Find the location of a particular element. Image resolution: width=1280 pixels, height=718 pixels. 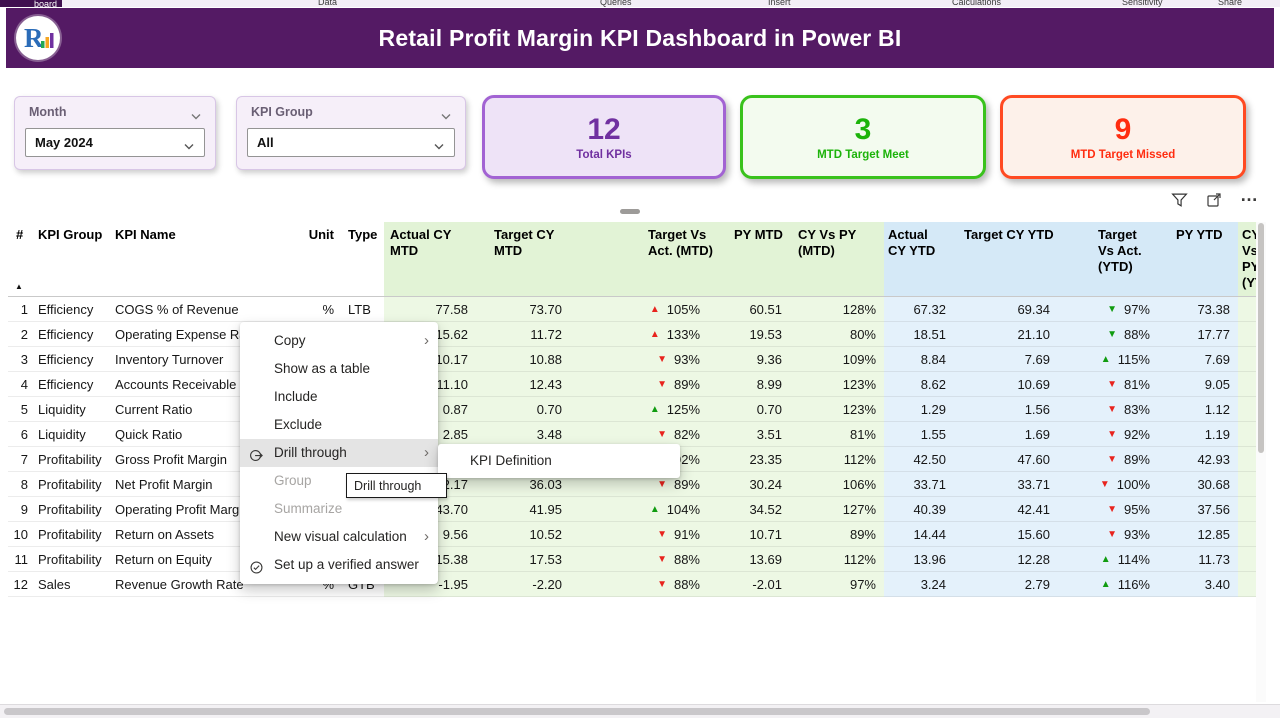

ribbon-tab-sensitivity: Sensitivity is located at coordinates (1142, 3).